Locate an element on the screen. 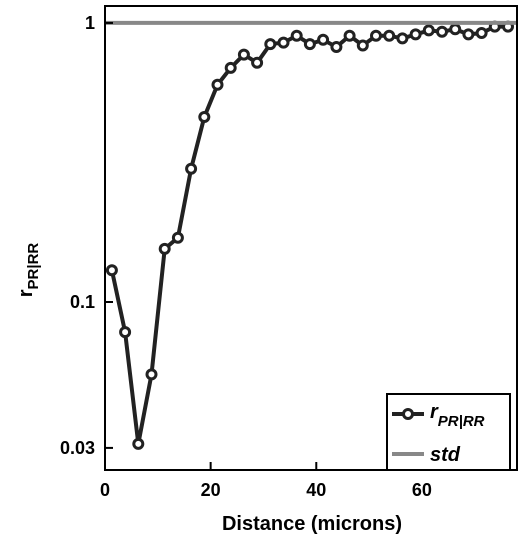 Image resolution: width=518 pixels, height=542 pixels. legend: rPR|RR std is located at coordinates (448, 432).